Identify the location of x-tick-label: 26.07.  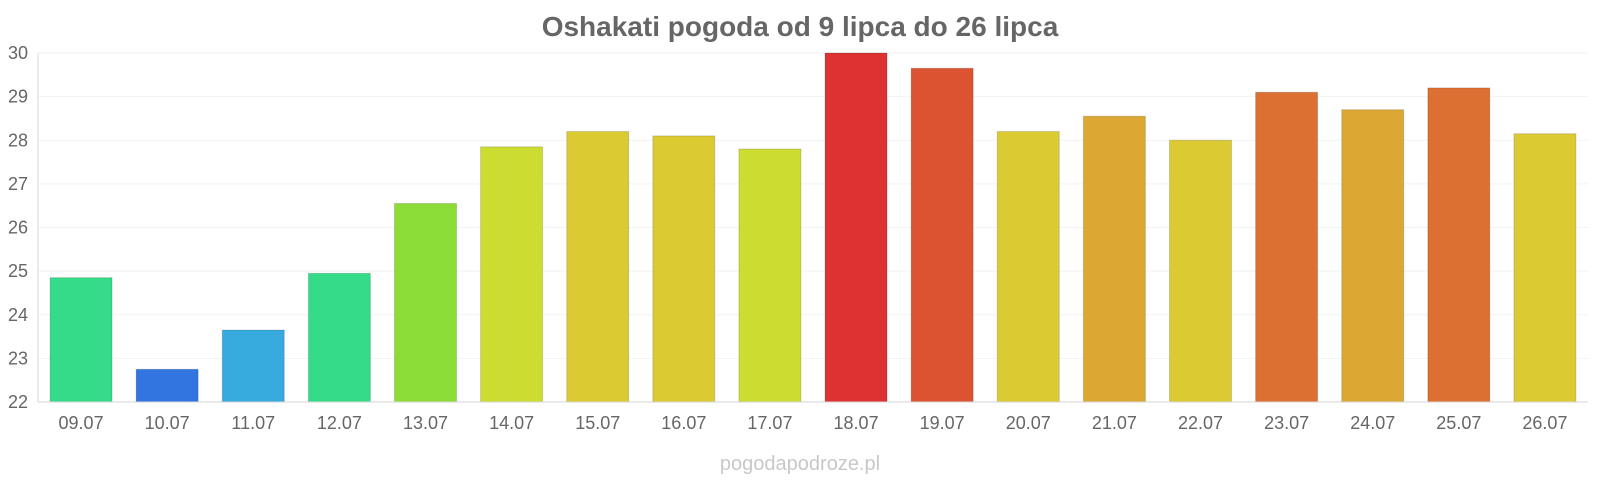
(1544, 423).